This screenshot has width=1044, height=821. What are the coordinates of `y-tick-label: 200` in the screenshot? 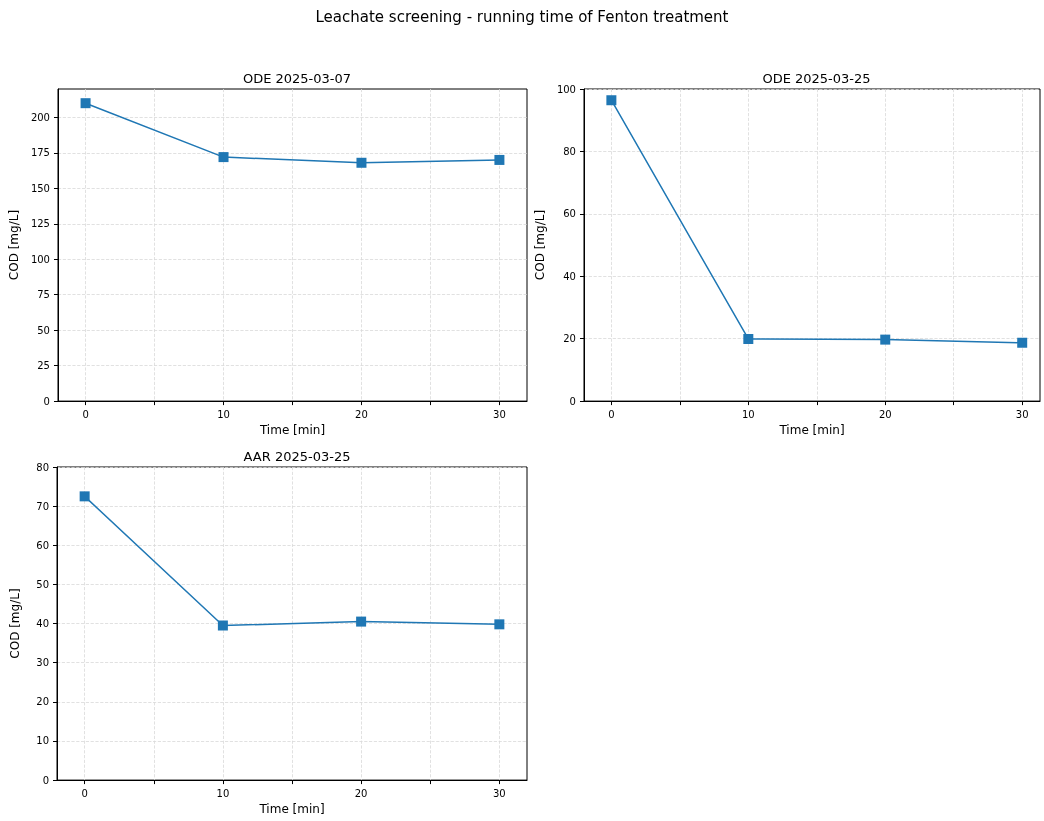 It's located at (40, 117).